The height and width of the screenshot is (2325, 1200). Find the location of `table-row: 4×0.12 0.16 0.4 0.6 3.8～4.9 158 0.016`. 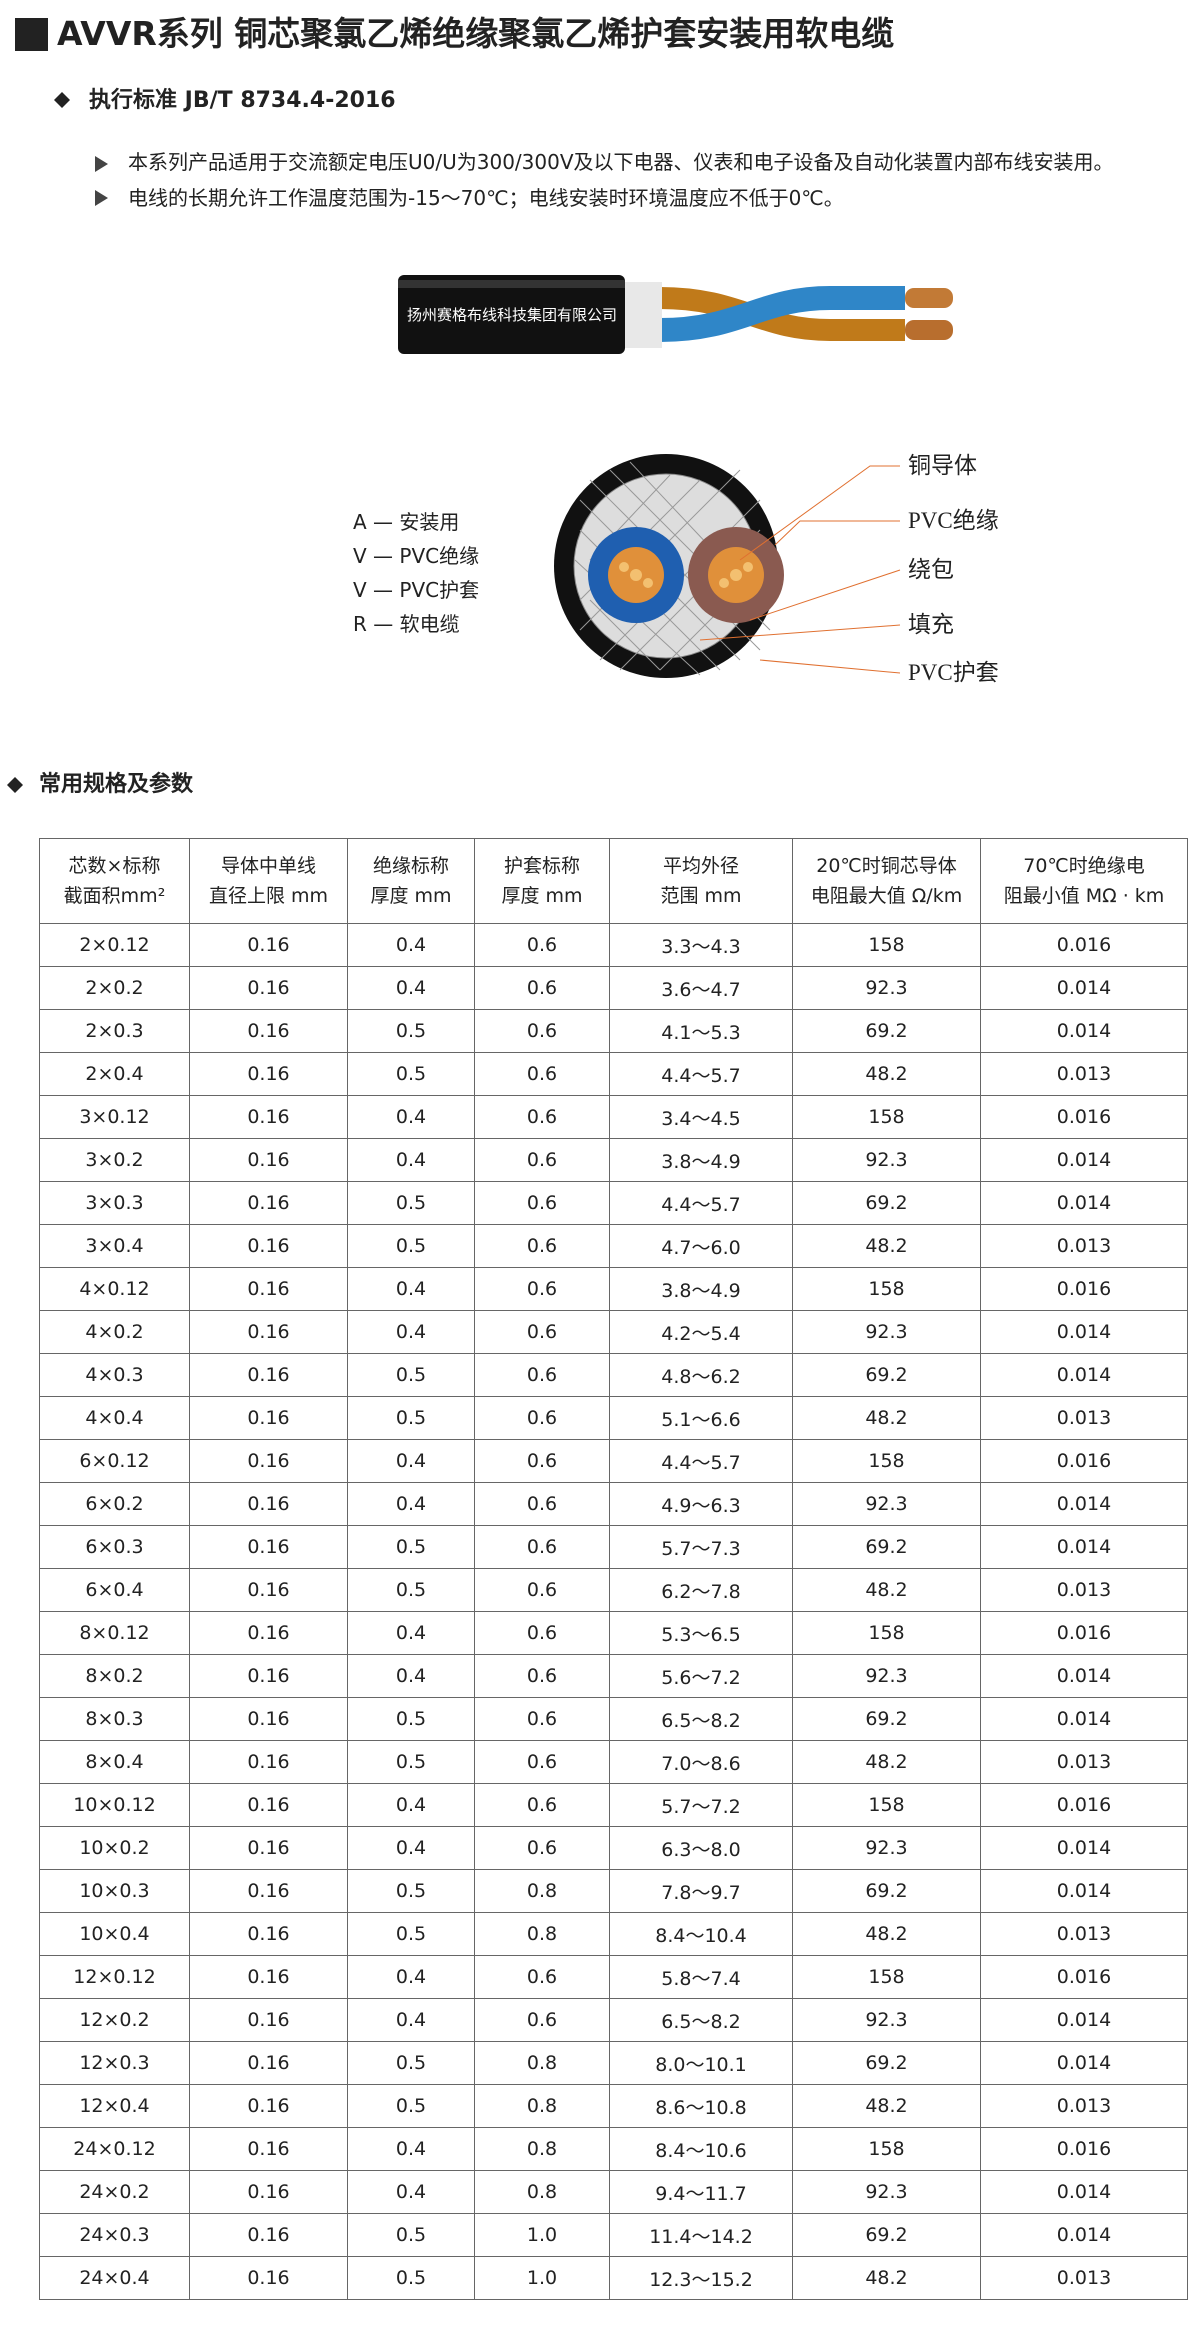

table-row: 4×0.12 0.16 0.4 0.6 3.8～4.9 158 0.016 is located at coordinates (613, 1289).